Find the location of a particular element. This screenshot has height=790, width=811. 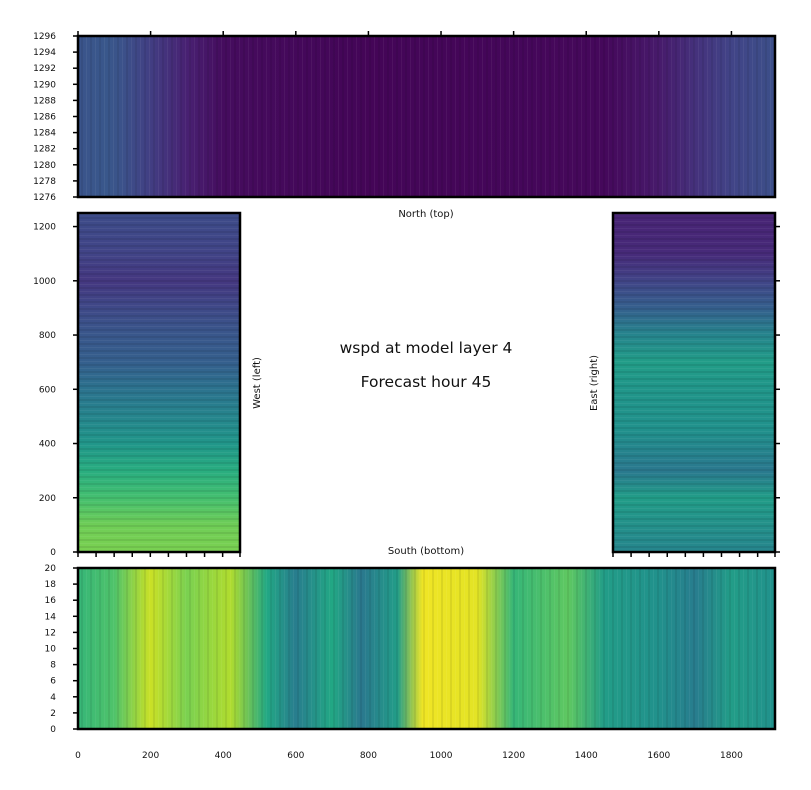

south-xtick-label: 1000 is located at coordinates (441, 756).